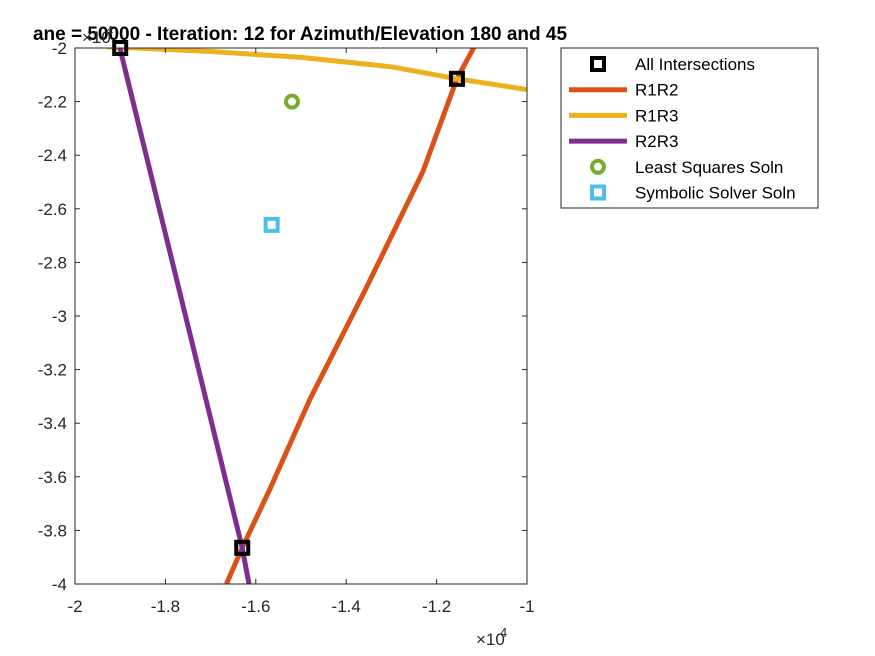 The image size is (875, 656). Describe the element at coordinates (52, 477) in the screenshot. I see `y-tick-label: -3.6` at that location.